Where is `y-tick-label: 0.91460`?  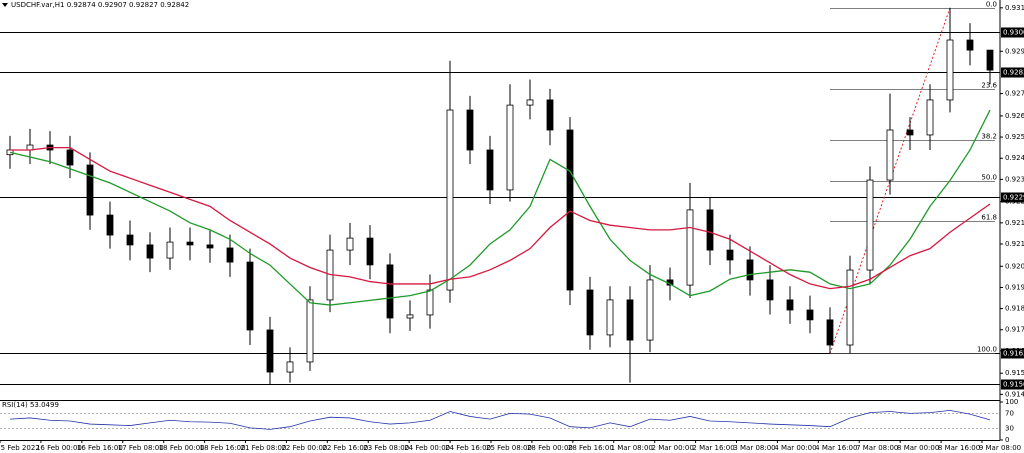 y-tick-label: 0.91460 is located at coordinates (1014, 394).